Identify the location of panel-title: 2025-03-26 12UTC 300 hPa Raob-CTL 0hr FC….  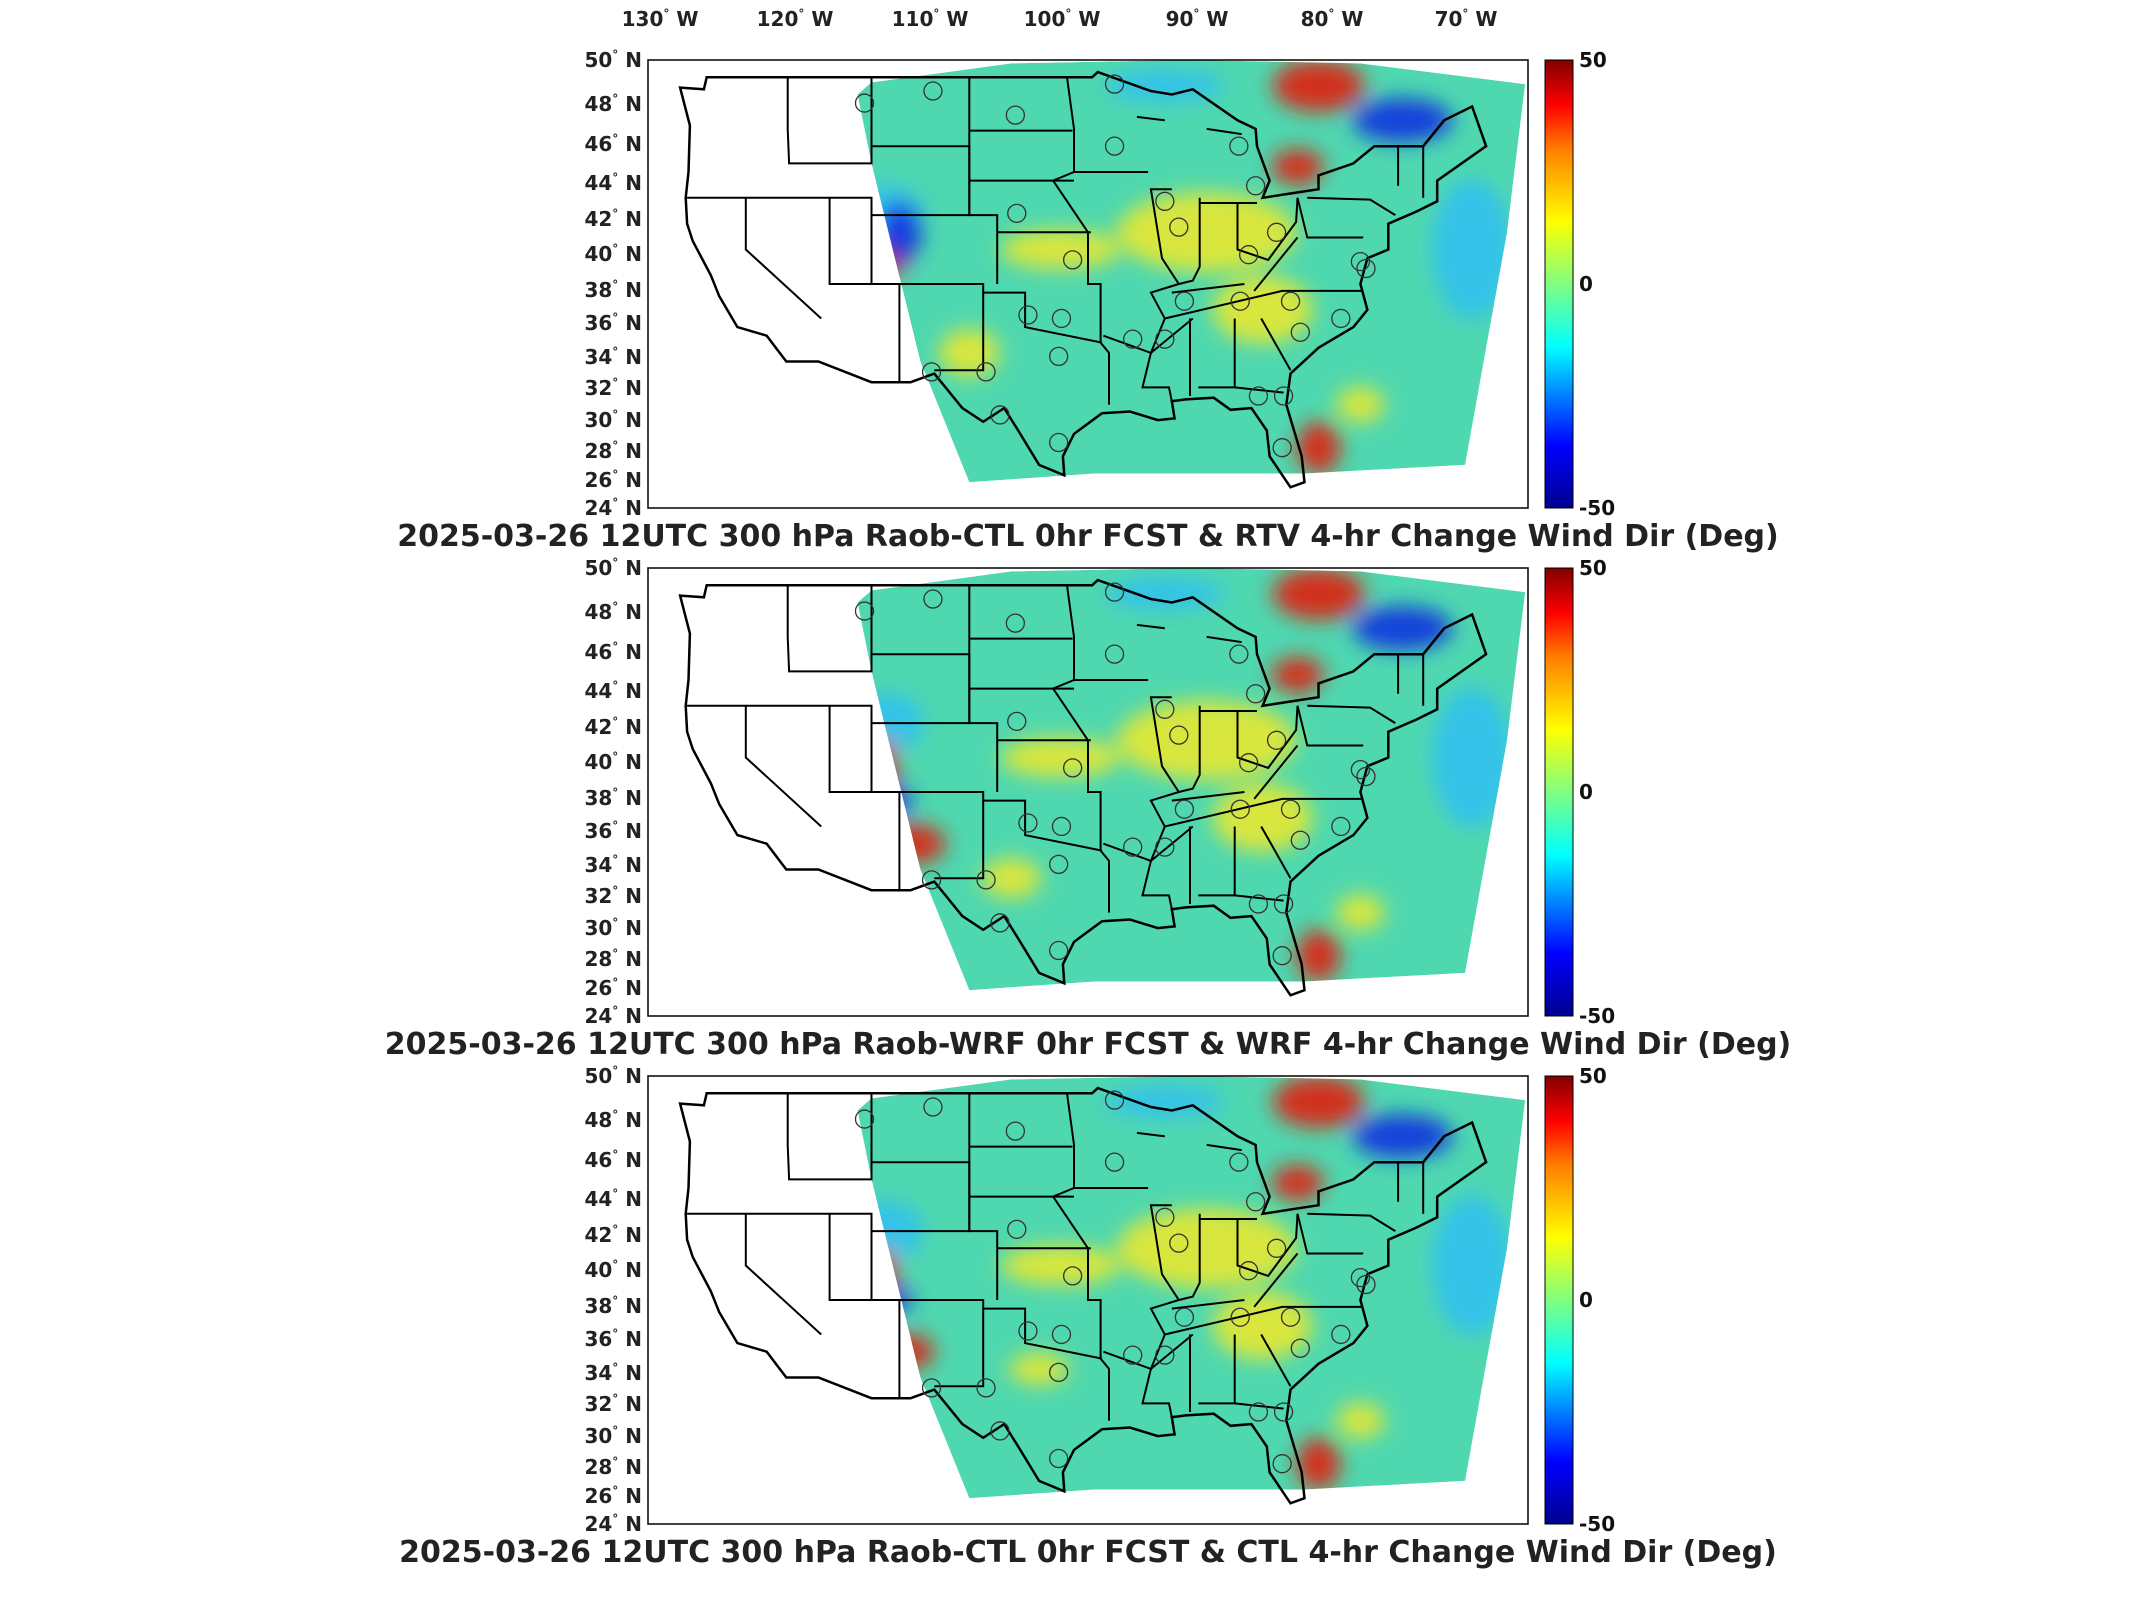
(1088, 536).